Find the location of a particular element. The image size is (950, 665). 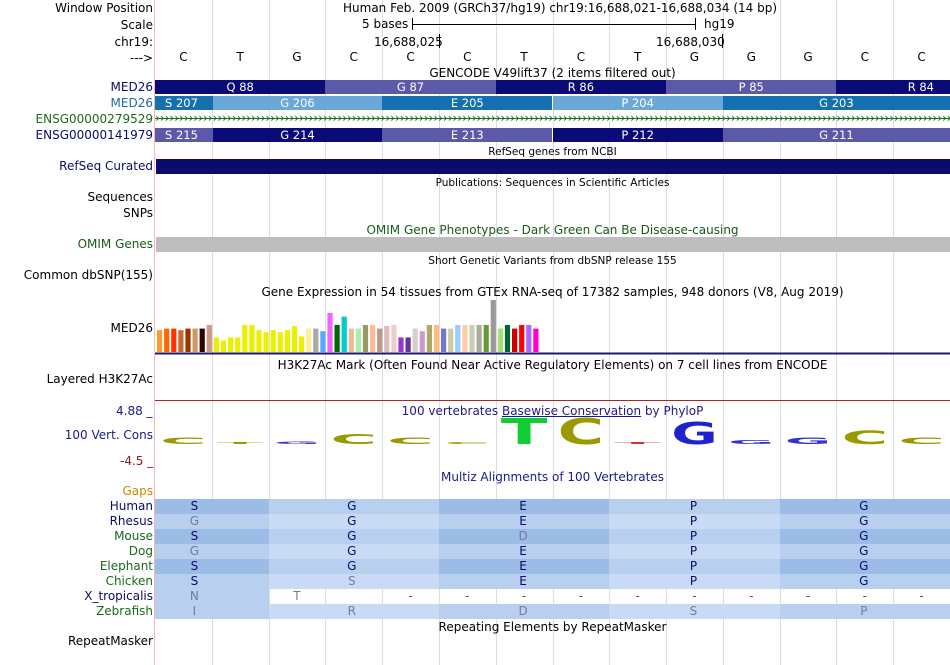

base-7: C is located at coordinates (581, 57).